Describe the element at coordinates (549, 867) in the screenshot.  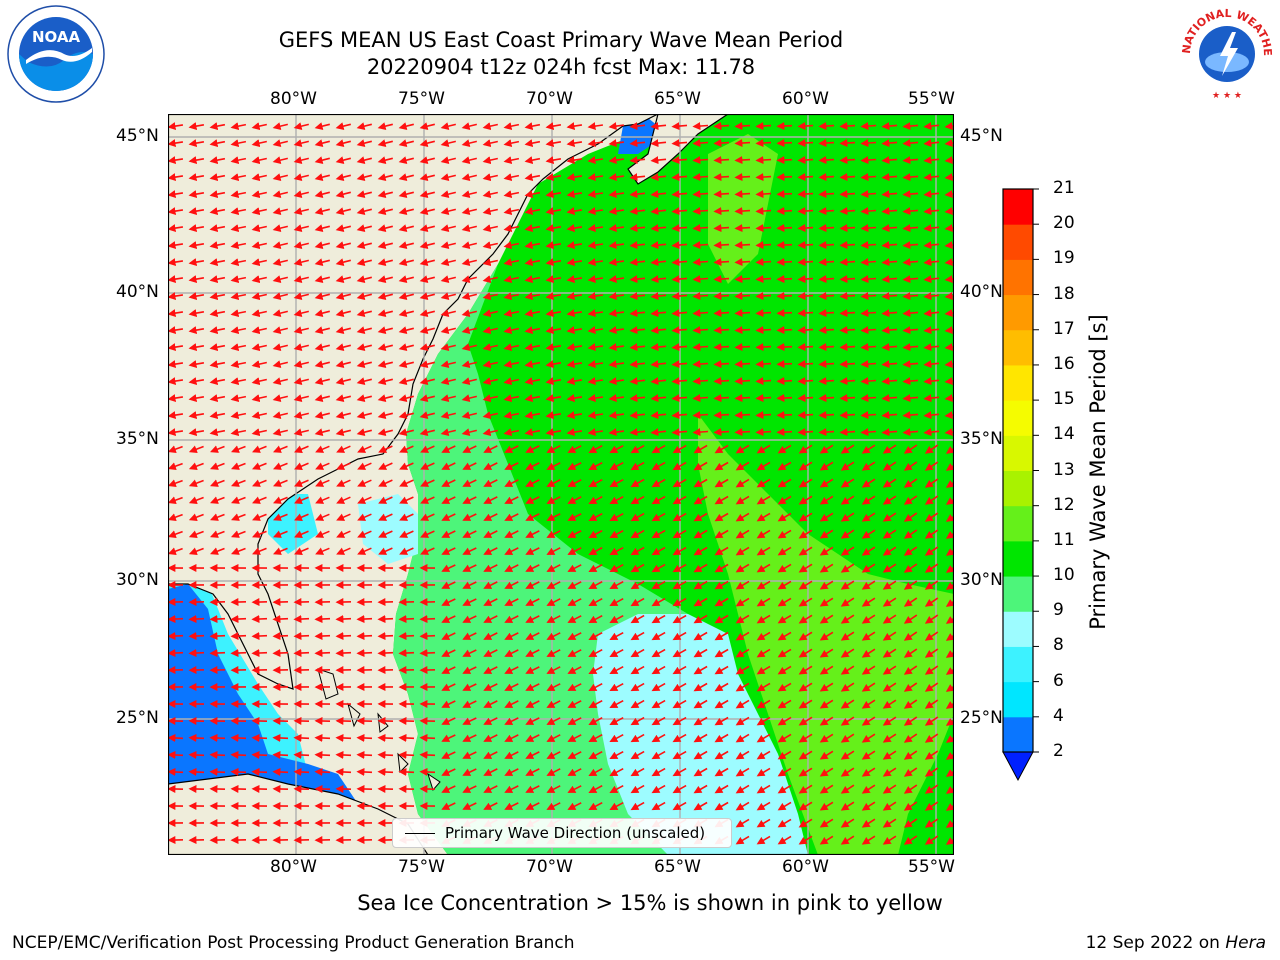
I see `lon-tick-bottom: 70°W` at that location.